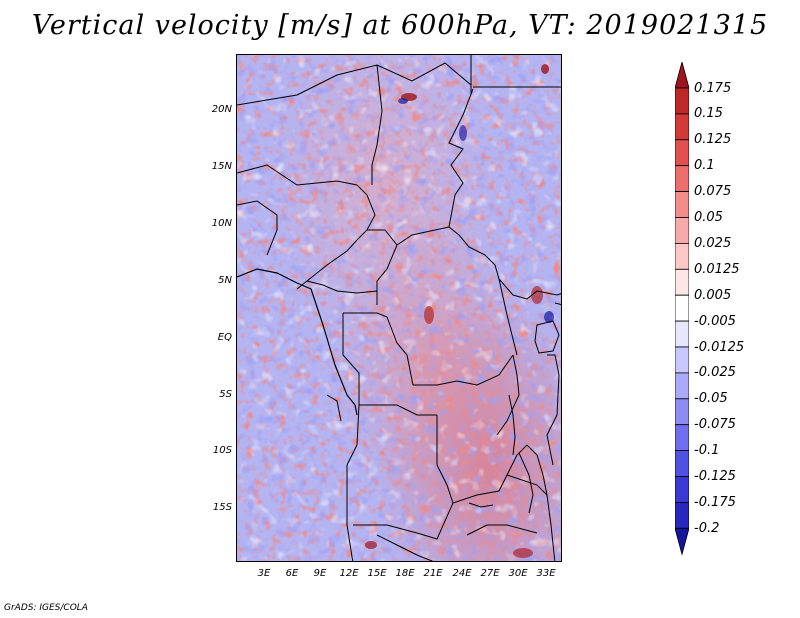  Describe the element at coordinates (349, 573) in the screenshot. I see `lon-label: 12E` at that location.